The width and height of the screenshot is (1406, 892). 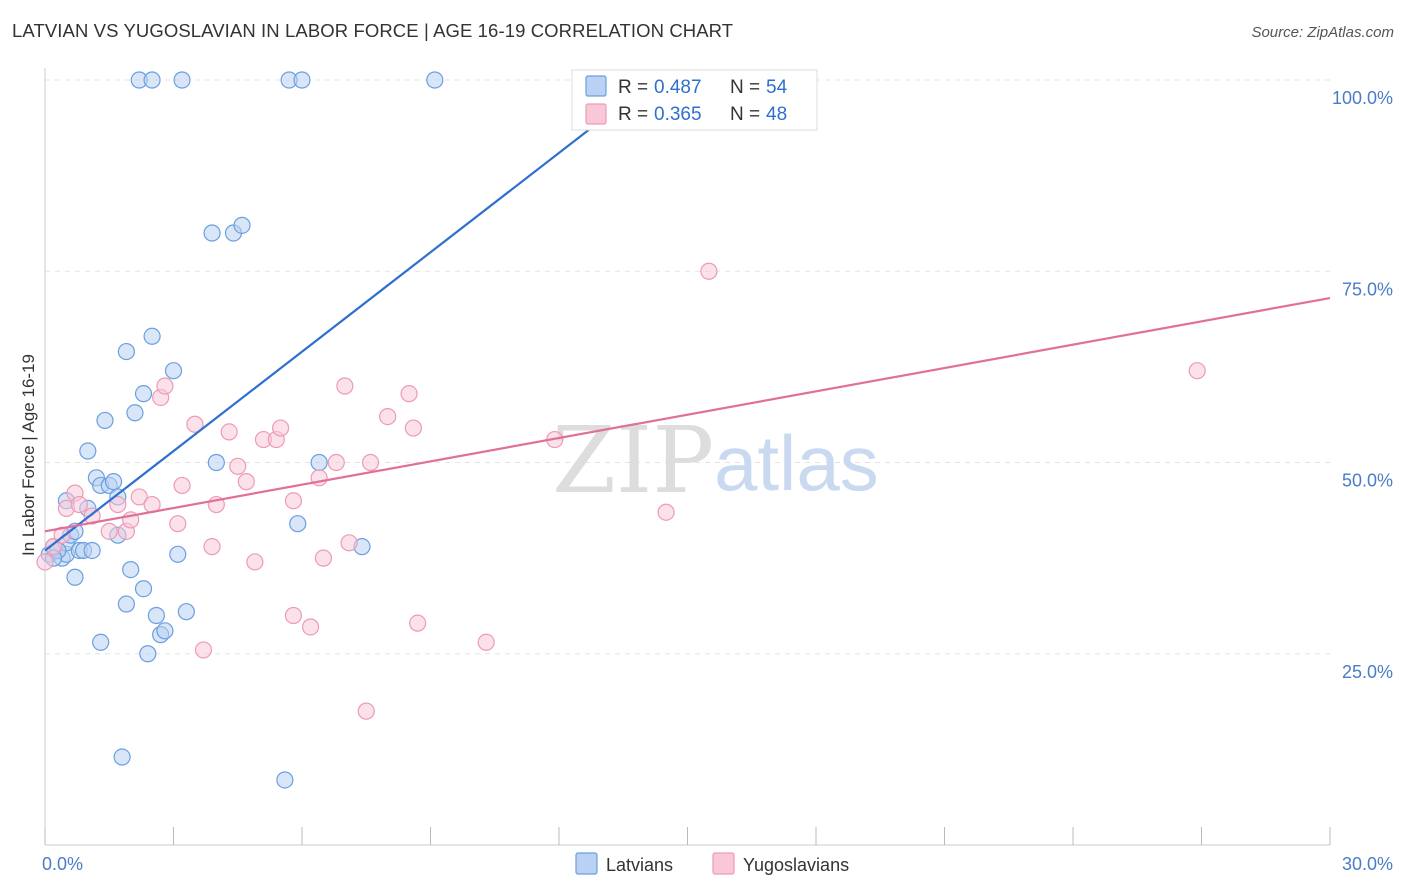 I want to click on bottom-legend-swatch-yugoslavians, so click(x=723, y=863).